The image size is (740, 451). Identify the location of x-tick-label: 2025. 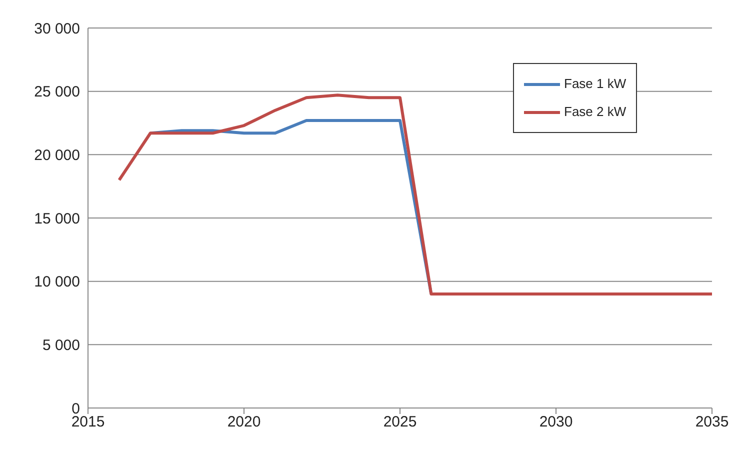
(400, 422).